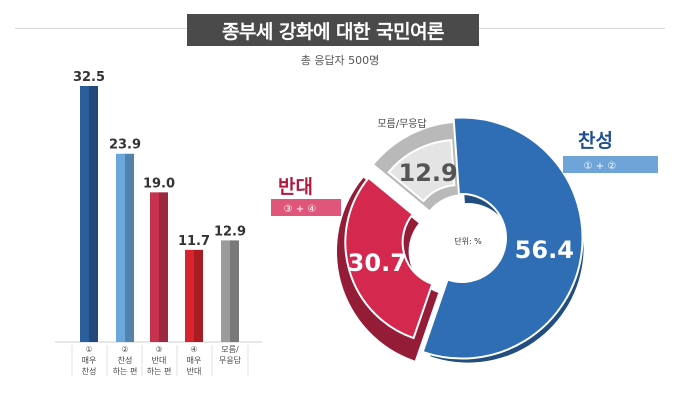  Describe the element at coordinates (333, 30) in the screenshot. I see `chart-title: 종부세 강화에 대한 국민여론` at that location.